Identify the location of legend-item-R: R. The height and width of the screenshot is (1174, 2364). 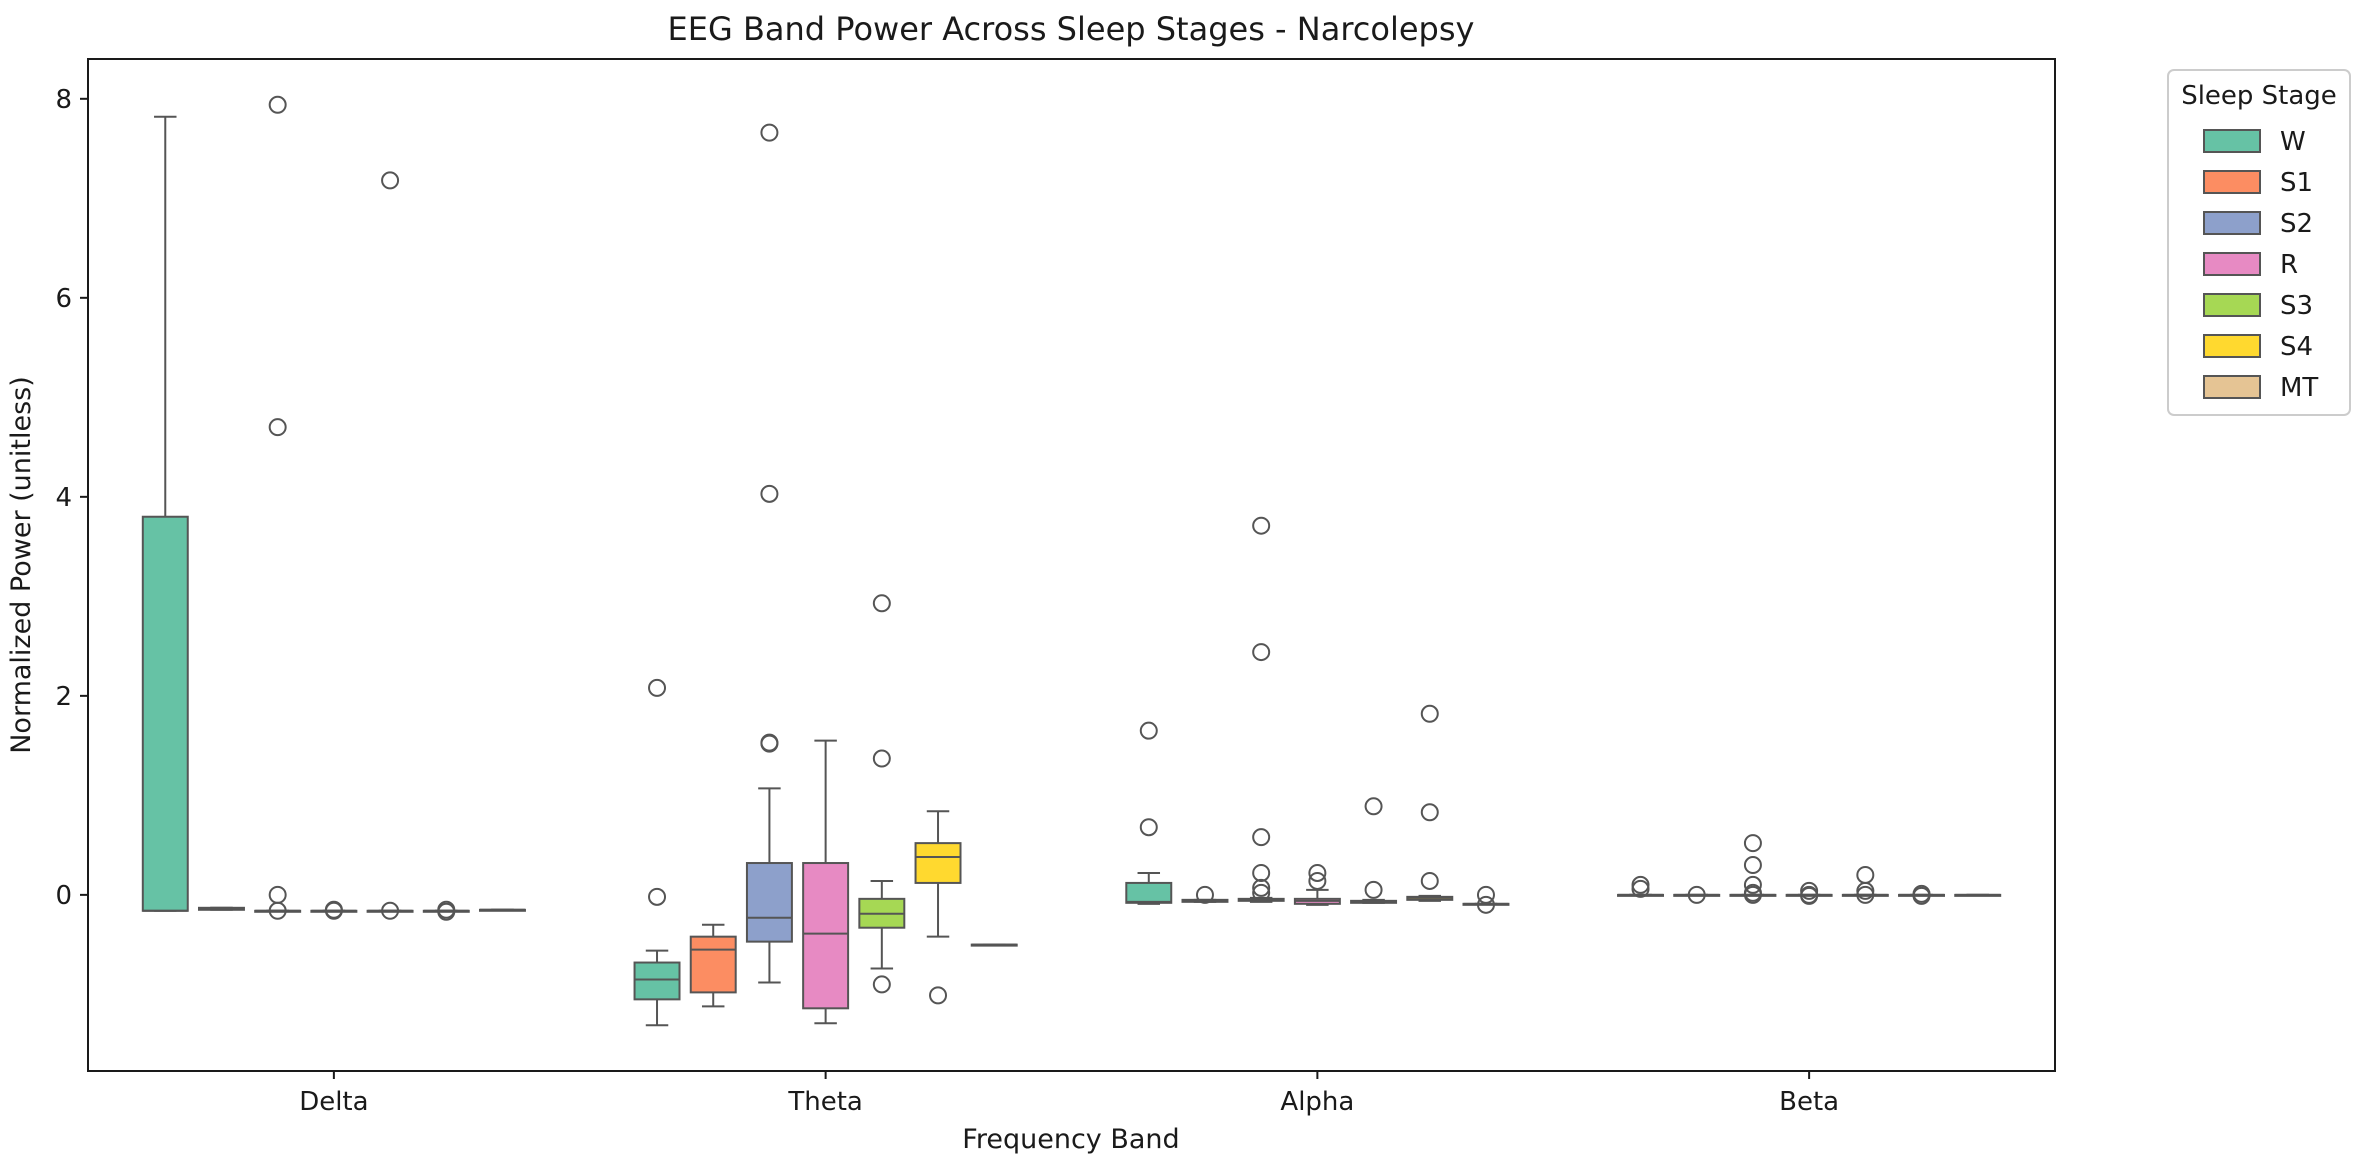
(2250, 265).